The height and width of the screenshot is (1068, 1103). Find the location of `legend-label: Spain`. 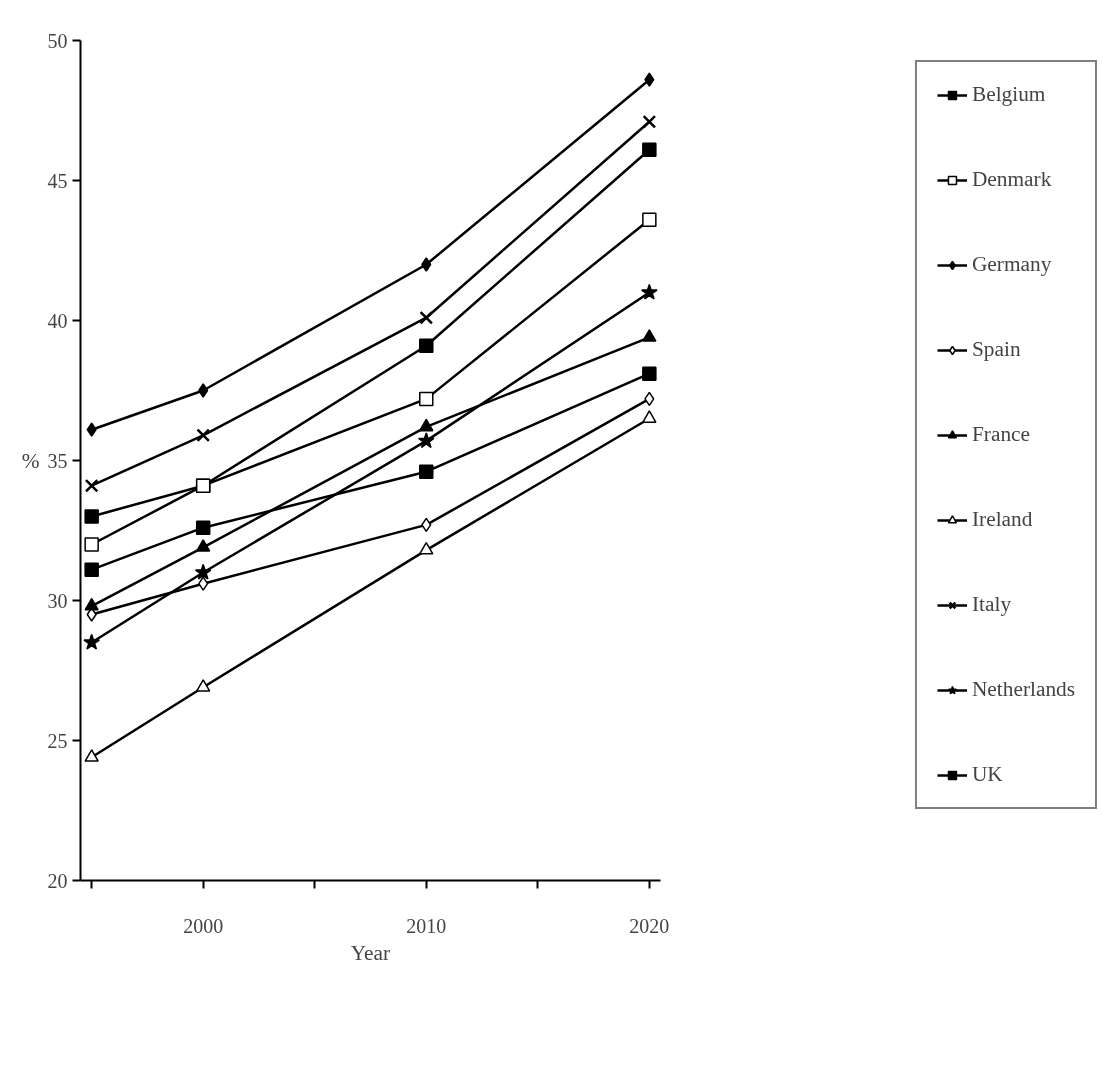

legend-label: Spain is located at coordinates (996, 349).